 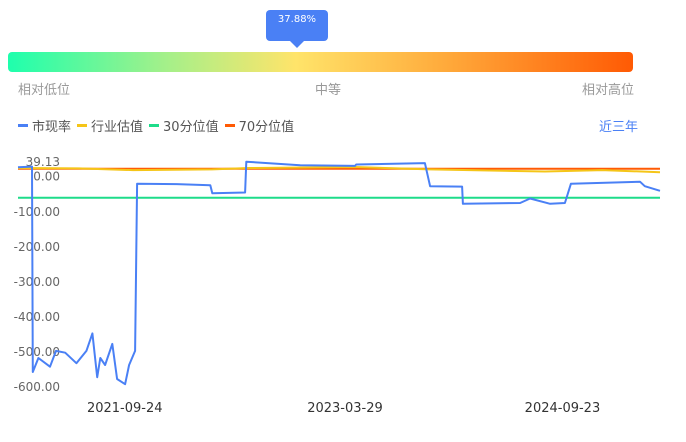 I want to click on y-tick-label: 39.13, so click(x=43, y=162).